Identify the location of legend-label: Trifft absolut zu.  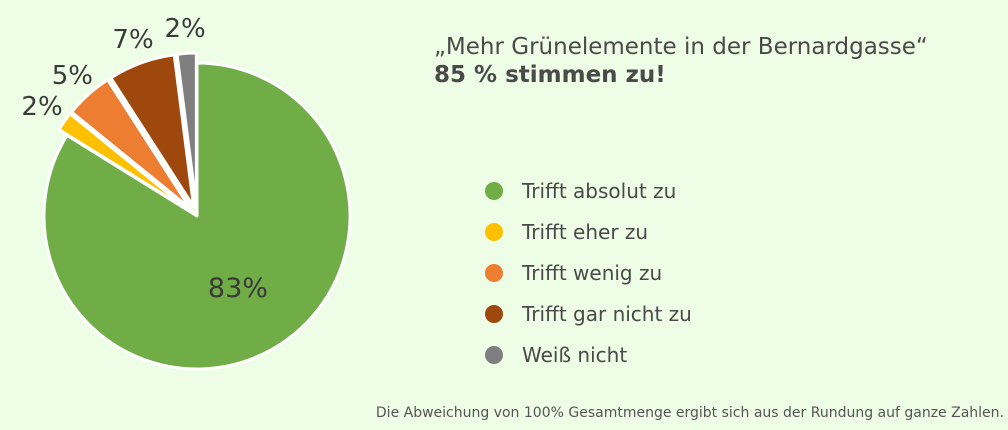
(599, 190).